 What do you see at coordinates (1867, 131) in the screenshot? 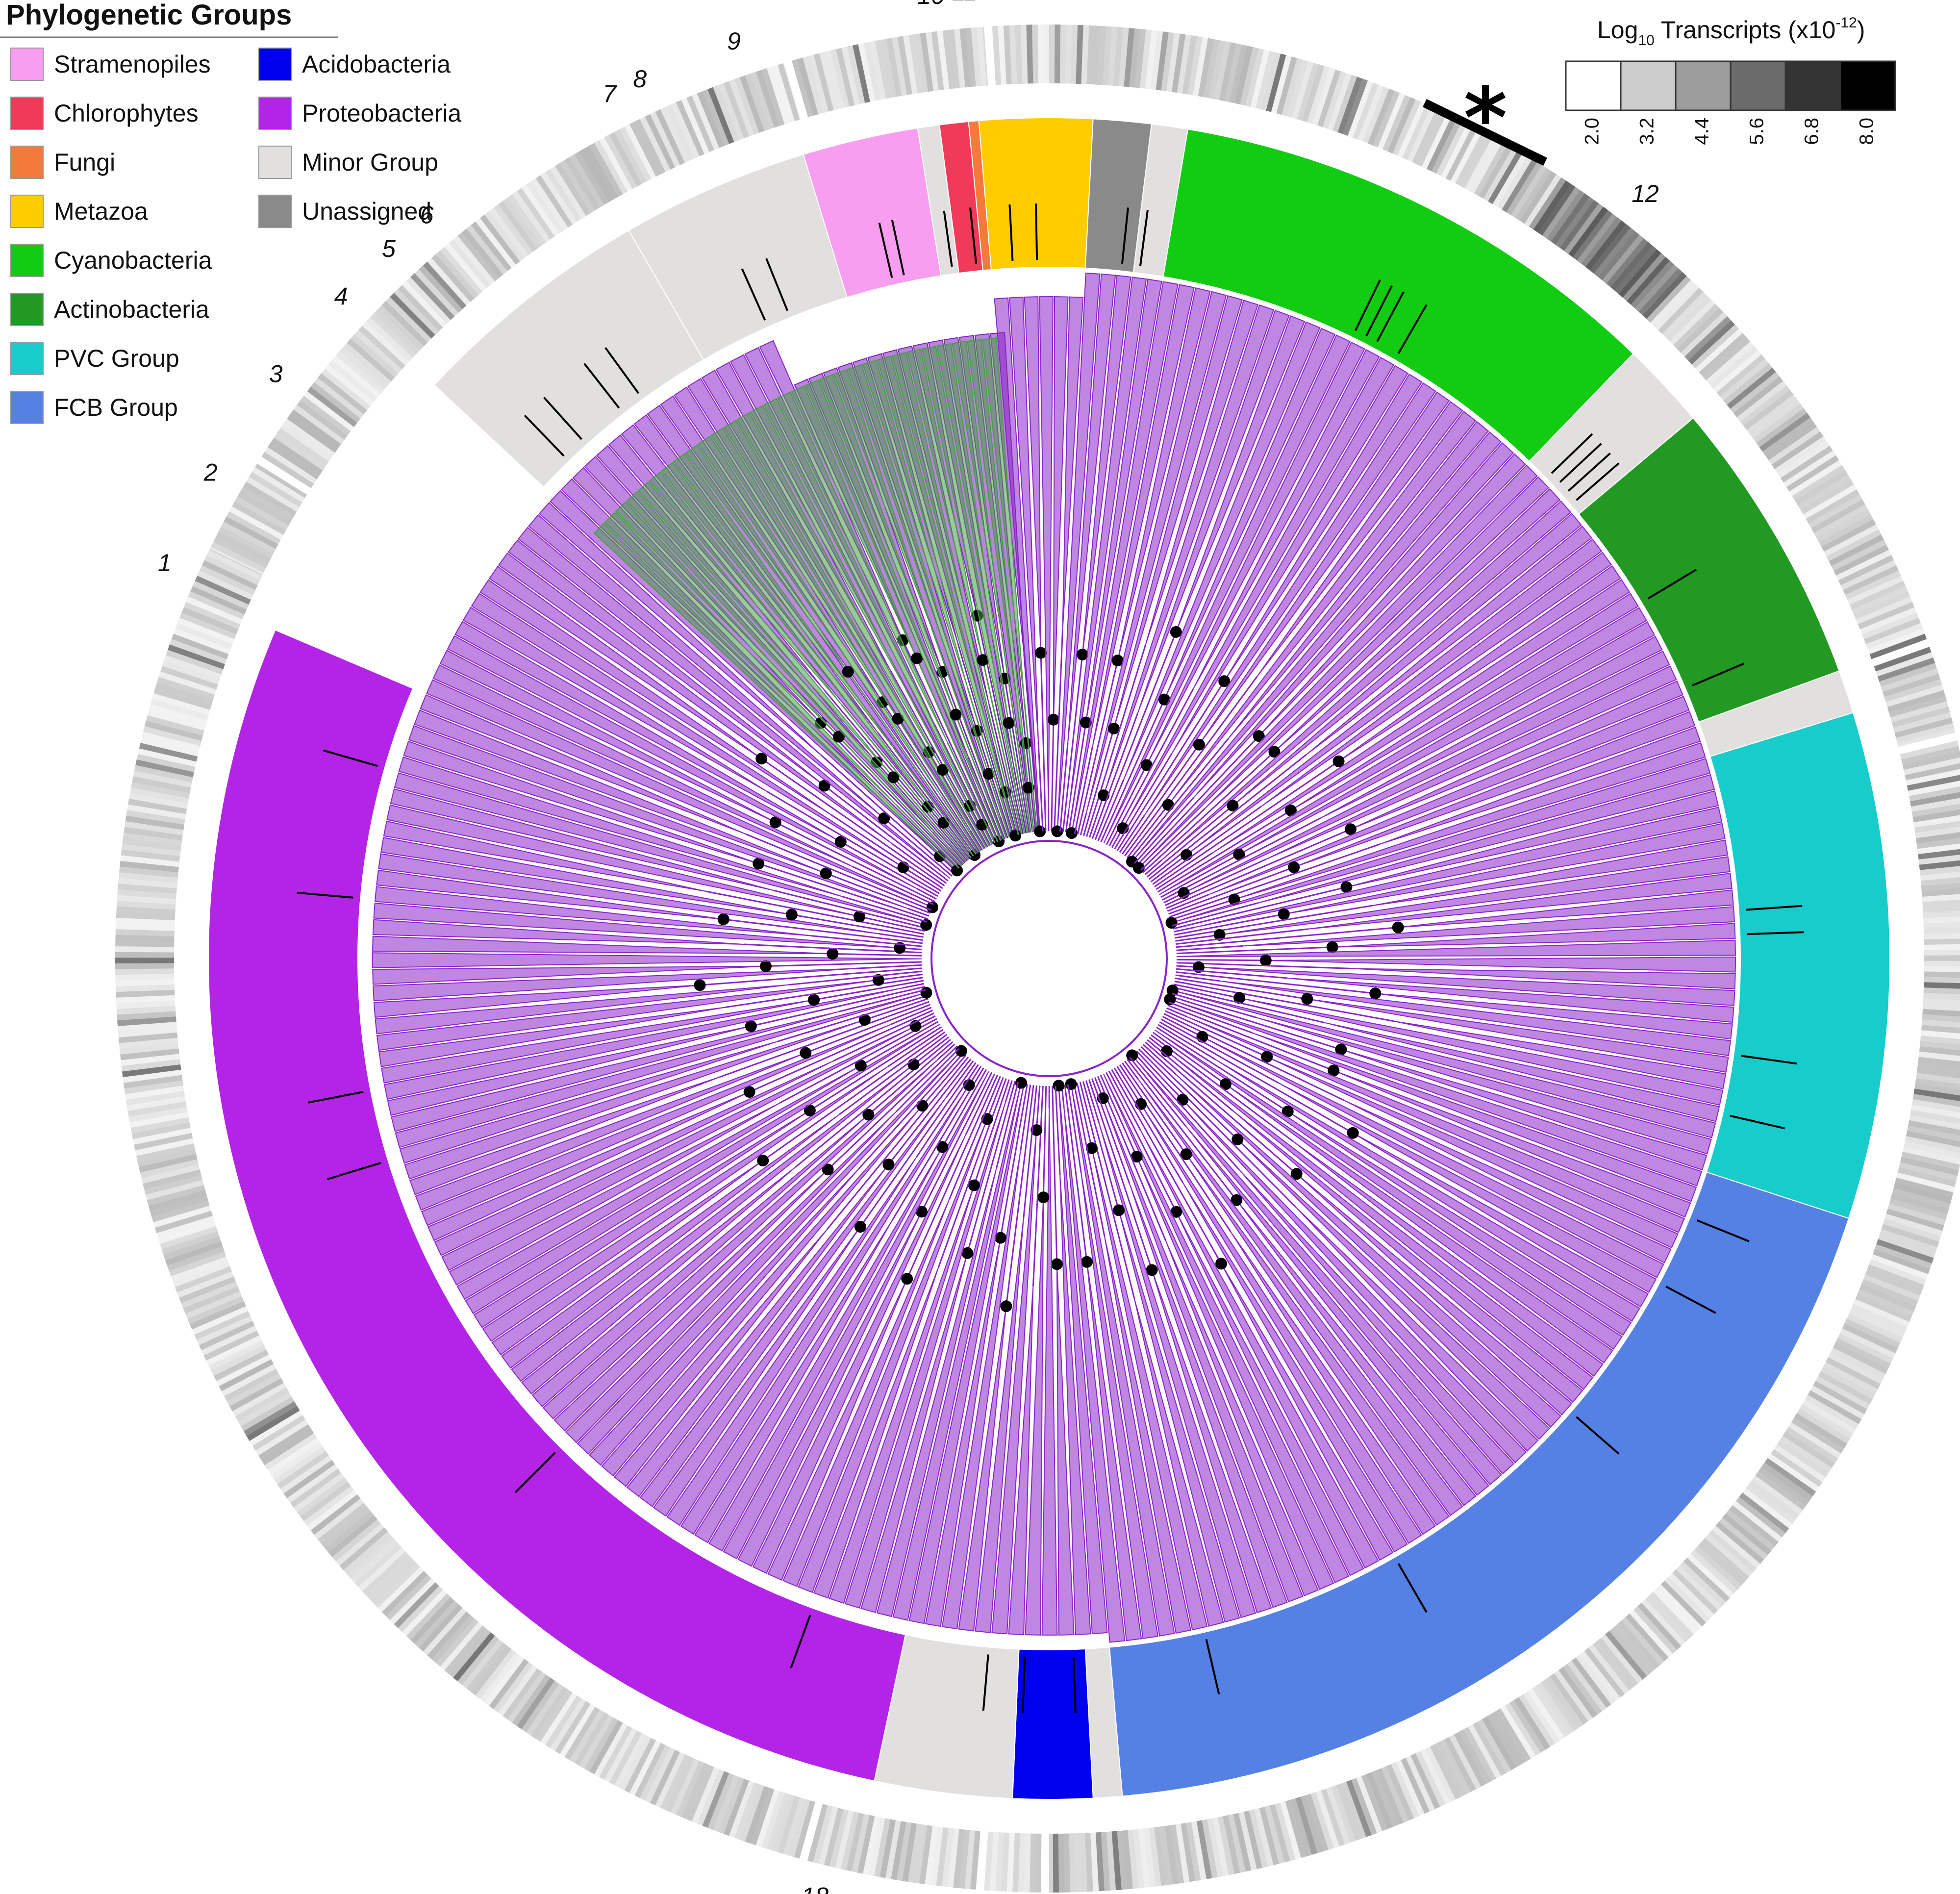
I see `scale-tick-label: 8.0` at bounding box center [1867, 131].